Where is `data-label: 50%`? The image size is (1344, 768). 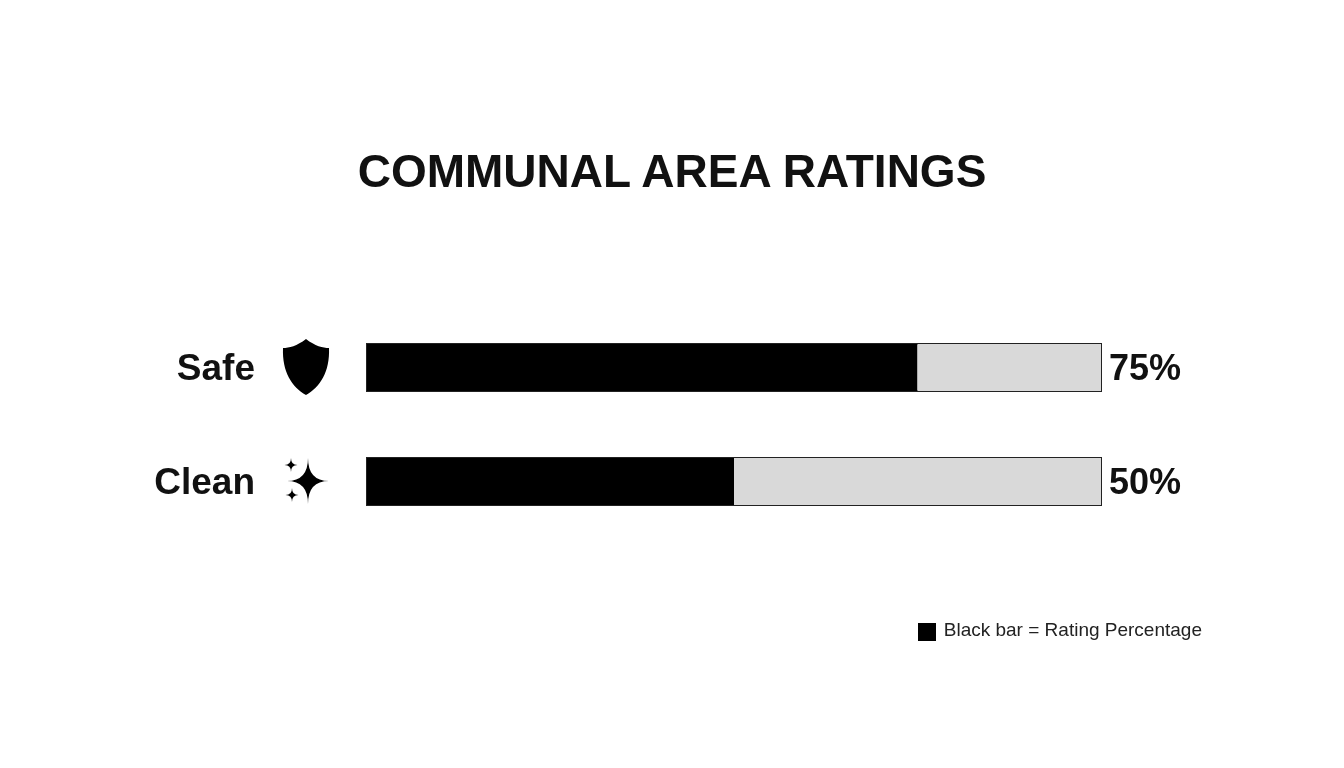
data-label: 50% is located at coordinates (1145, 482).